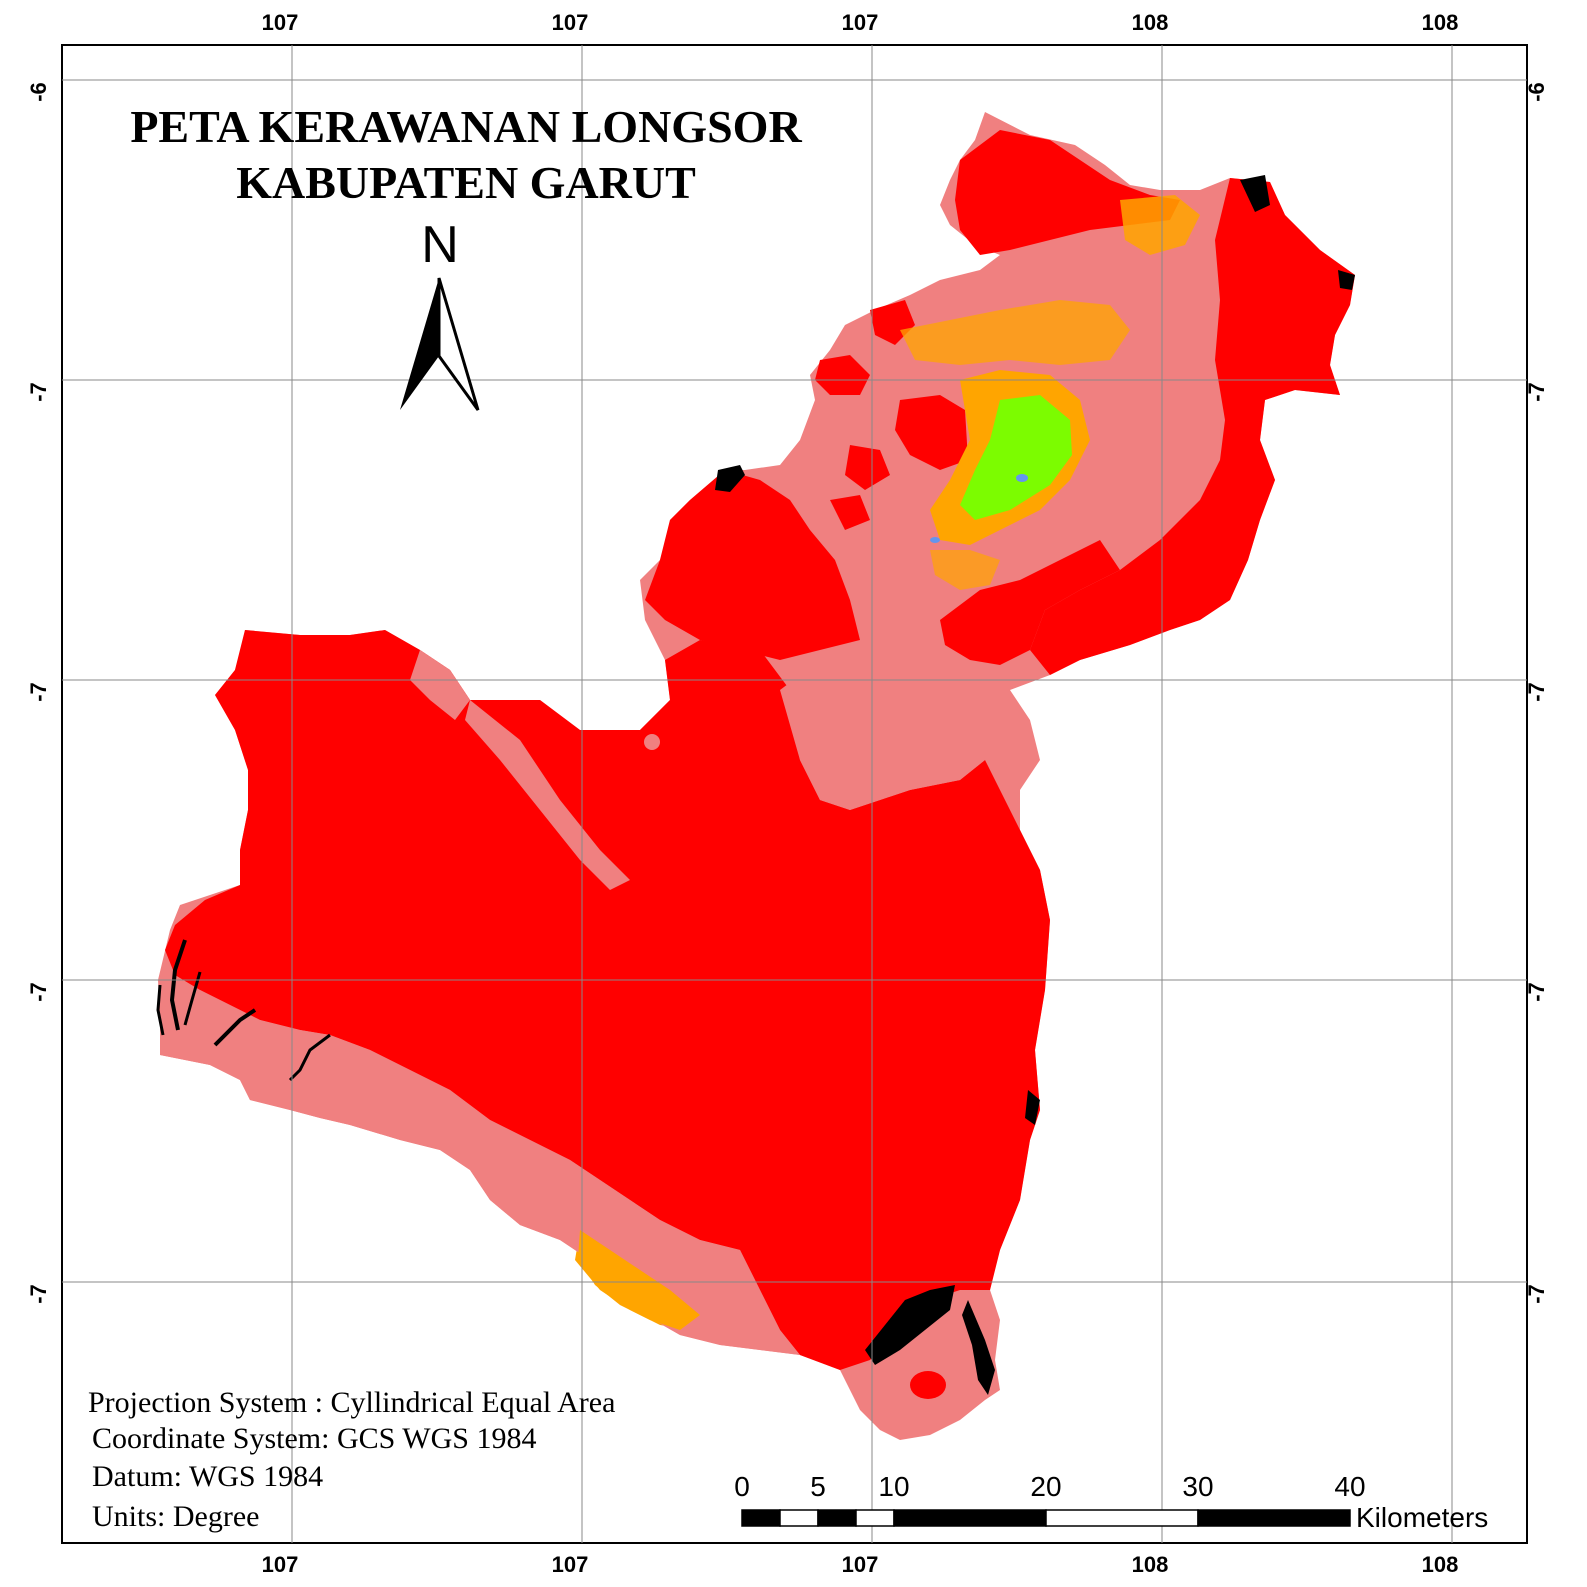  What do you see at coordinates (570, 1564) in the screenshot?
I see `tick-bottom-2: 107` at bounding box center [570, 1564].